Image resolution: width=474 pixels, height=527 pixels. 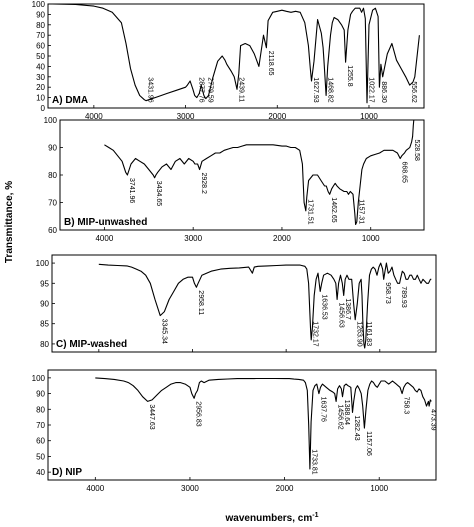 I want to click on peak-label: 1456.63, so click(x=341, y=315).